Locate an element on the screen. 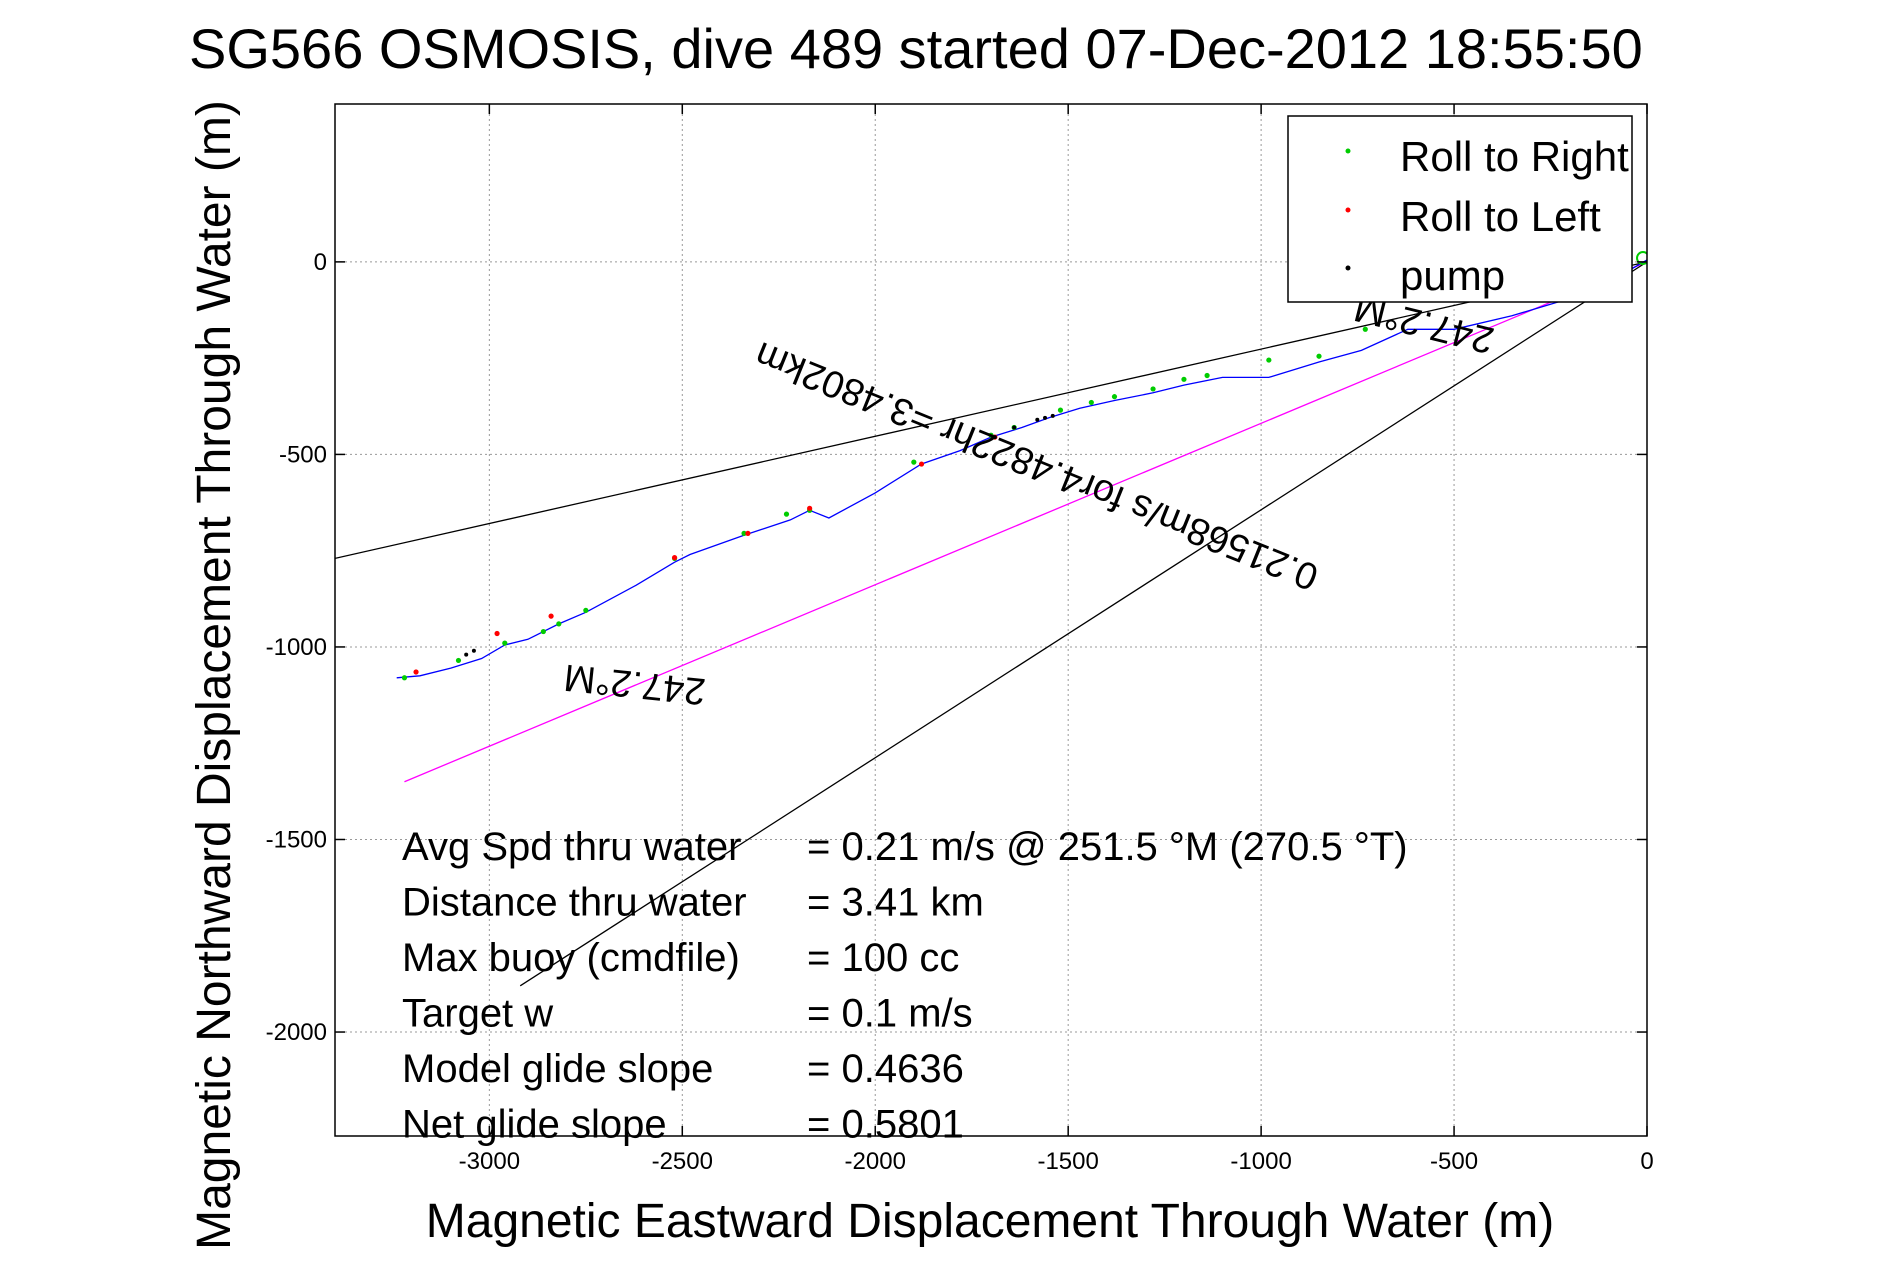 This screenshot has width=1891, height=1262. legend-label-pump: pump is located at coordinates (1452, 275).